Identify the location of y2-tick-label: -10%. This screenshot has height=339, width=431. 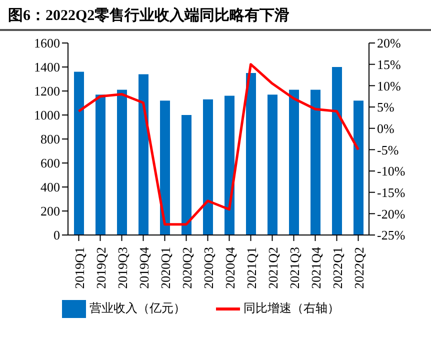
(391, 171).